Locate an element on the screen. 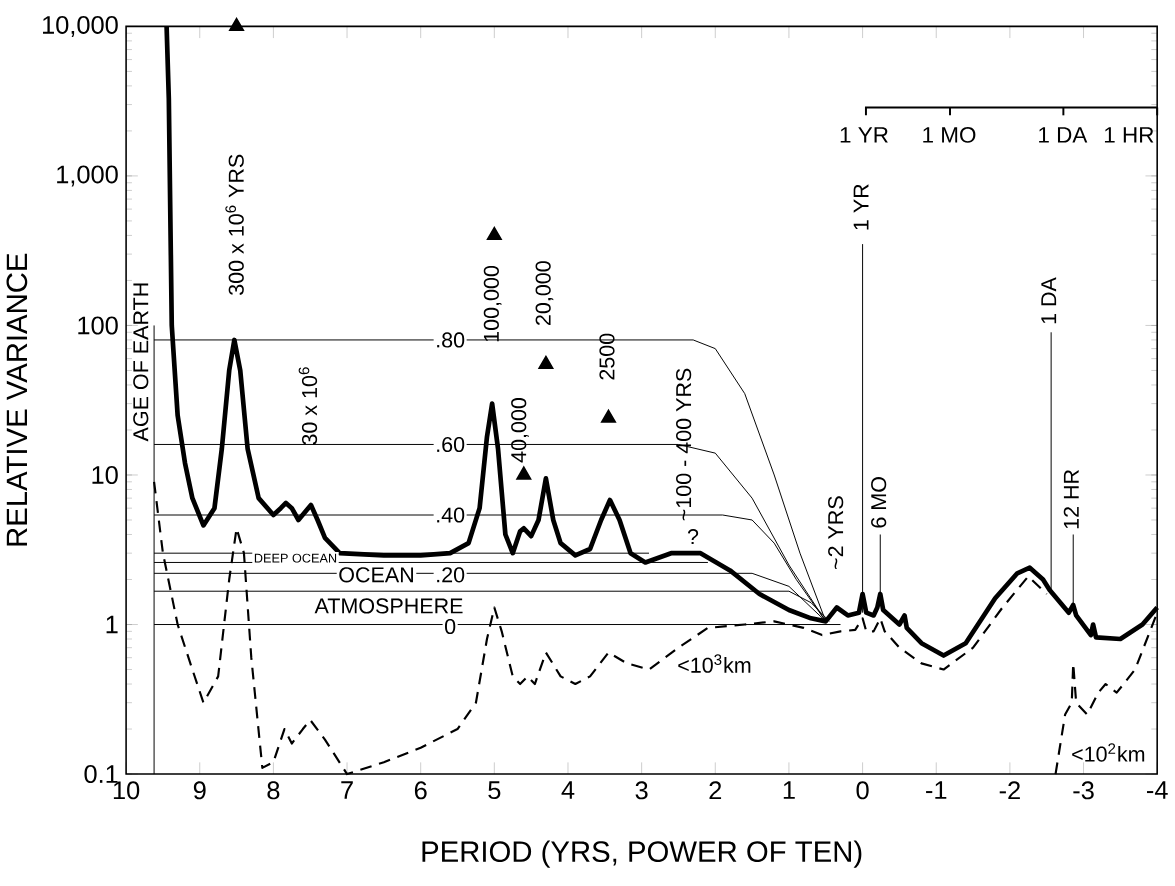 Image resolution: width=1175 pixels, height=886 pixels. y-tick-label: 100 is located at coordinates (98, 325).